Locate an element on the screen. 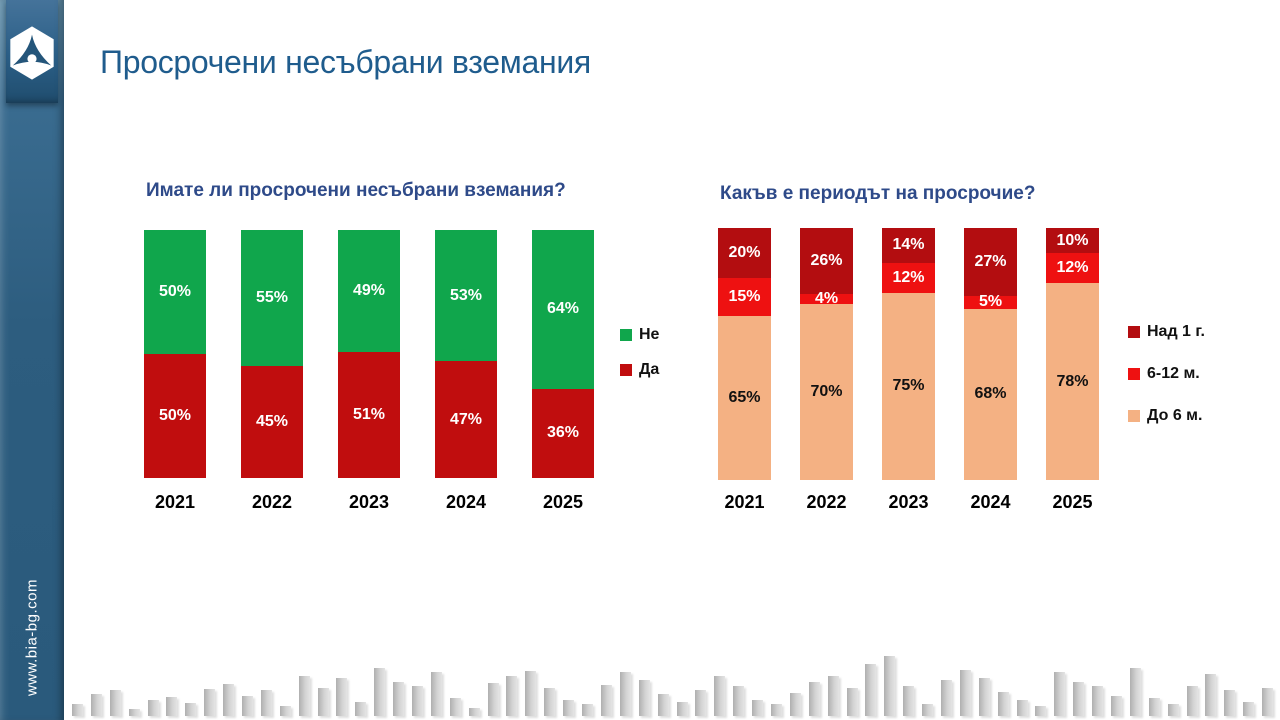 The image size is (1280, 720). data-label: 27% is located at coordinates (990, 262).